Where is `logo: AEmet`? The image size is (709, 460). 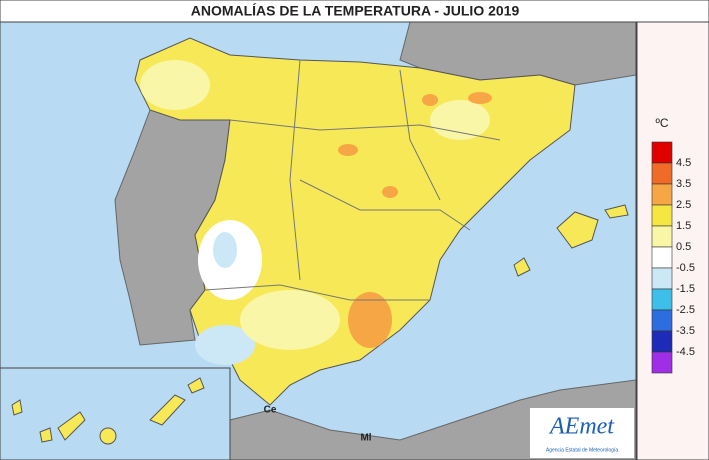 logo: AEmet is located at coordinates (581, 427).